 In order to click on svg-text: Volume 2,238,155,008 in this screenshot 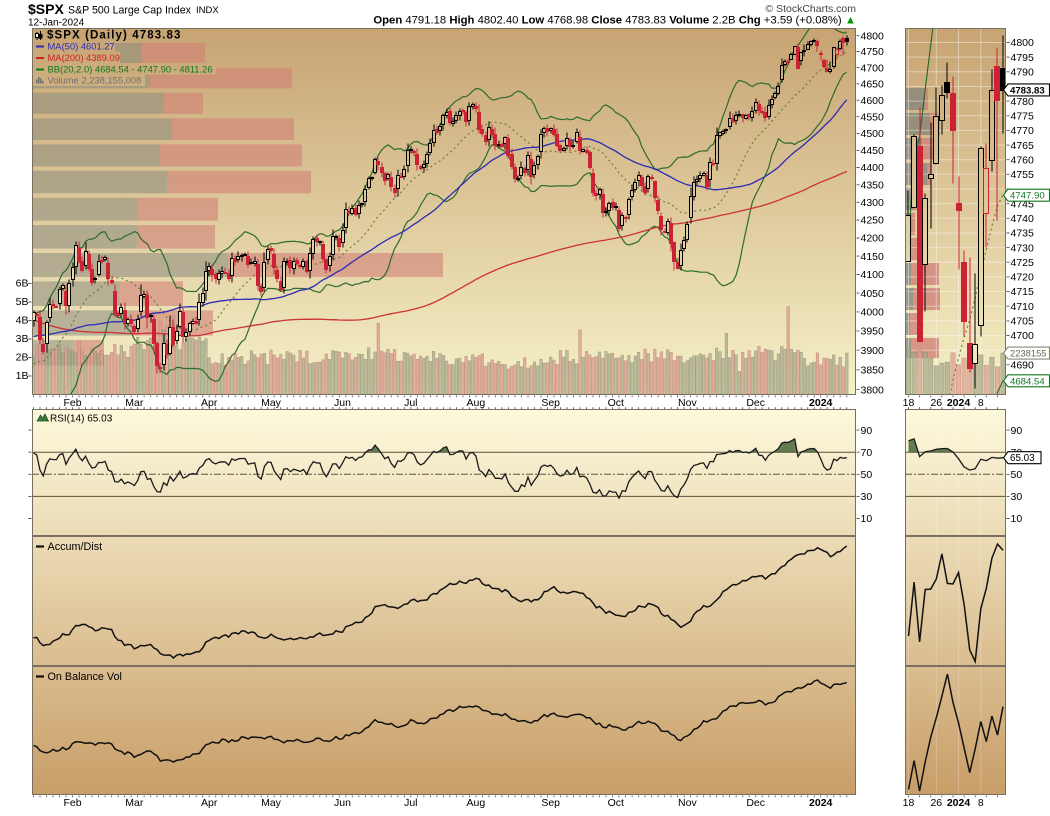, I will do `click(95, 80)`.